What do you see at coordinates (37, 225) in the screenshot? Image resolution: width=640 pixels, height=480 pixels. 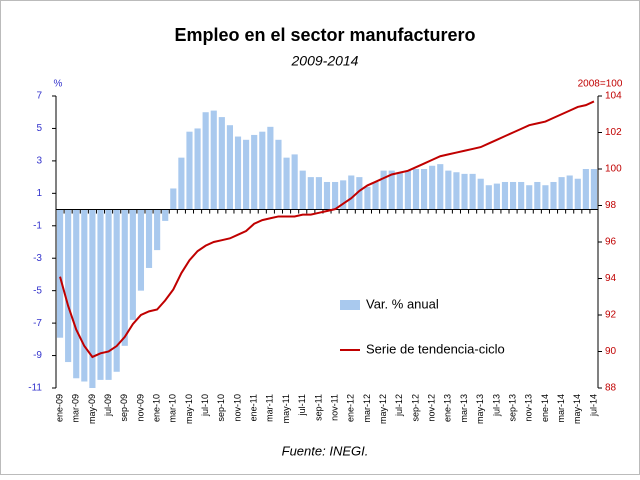 I see `y-tick-label: -1` at bounding box center [37, 225].